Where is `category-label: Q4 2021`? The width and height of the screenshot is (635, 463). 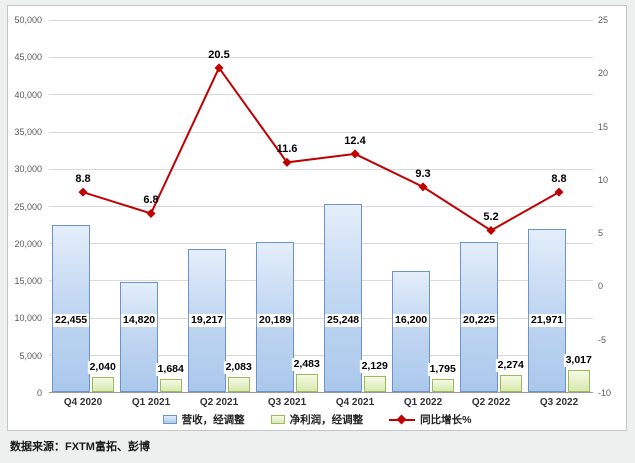
category-label: Q4 2021 is located at coordinates (355, 402).